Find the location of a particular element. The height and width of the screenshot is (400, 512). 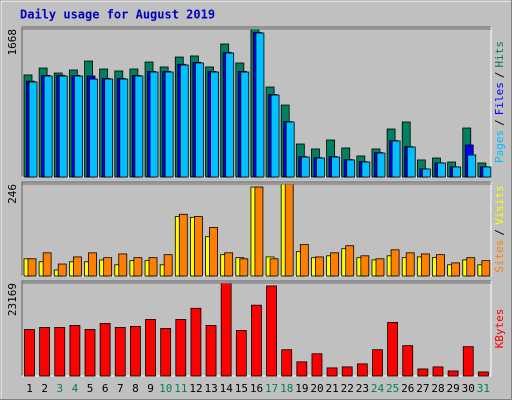

chart-title: Daily usage for August 2019 is located at coordinates (117, 15).